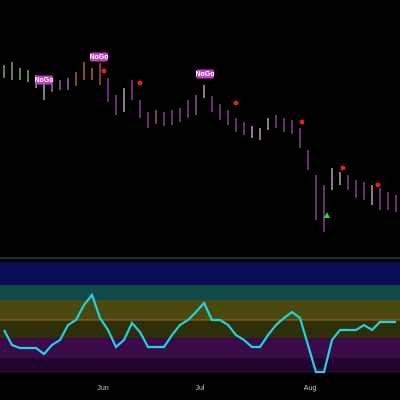 Image resolution: width=400 pixels, height=400 pixels. What do you see at coordinates (102, 388) in the screenshot?
I see `x-tick-label: Jun` at bounding box center [102, 388].